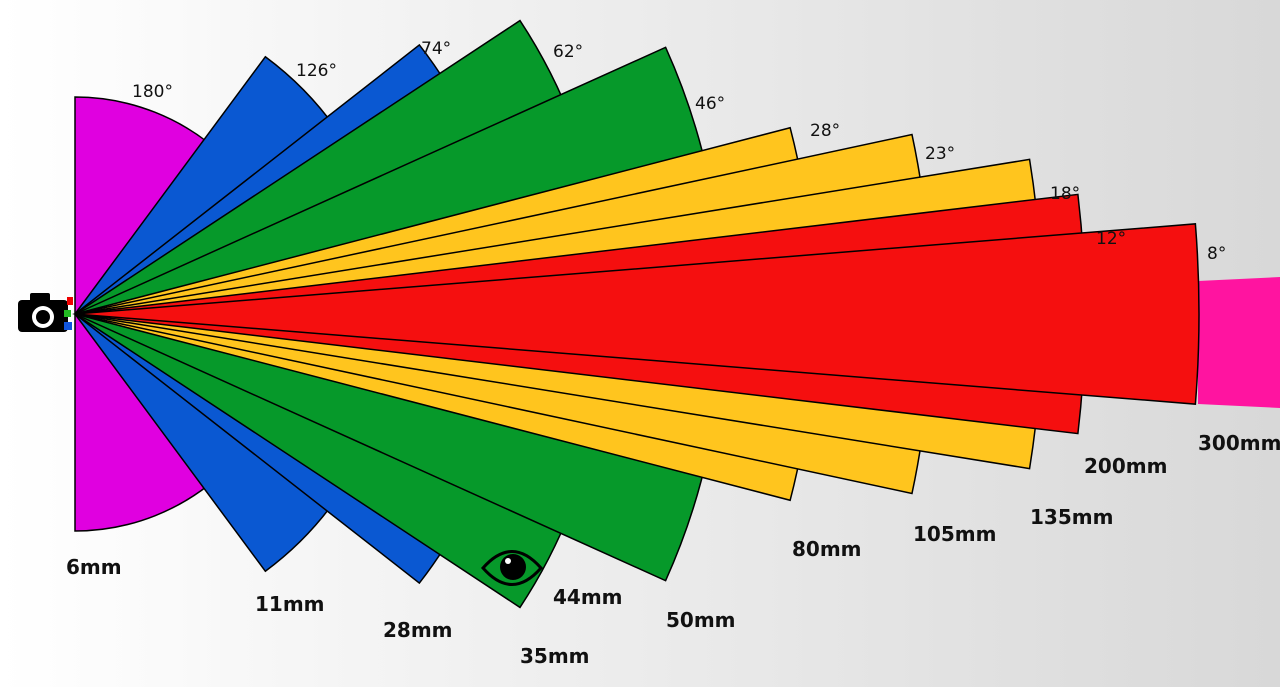 The width and height of the screenshot is (1280, 687). Describe the element at coordinates (1111, 239) in the screenshot. I see `angle-label: 12°` at that location.